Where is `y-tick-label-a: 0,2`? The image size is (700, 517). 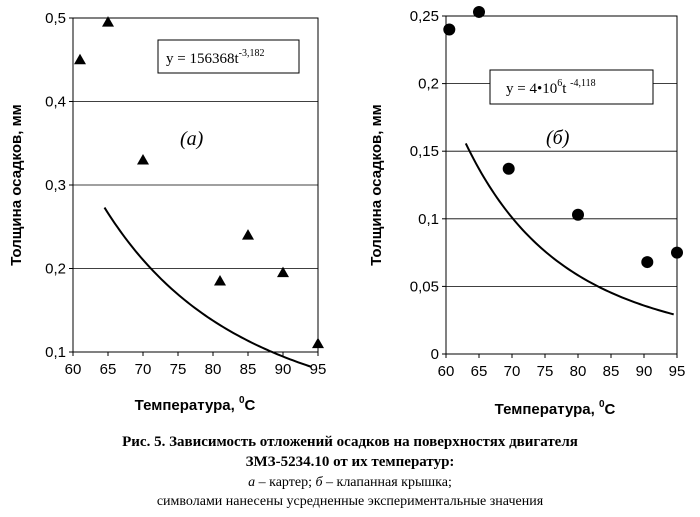
y-tick-label-a: 0,2 is located at coordinates (55, 269).